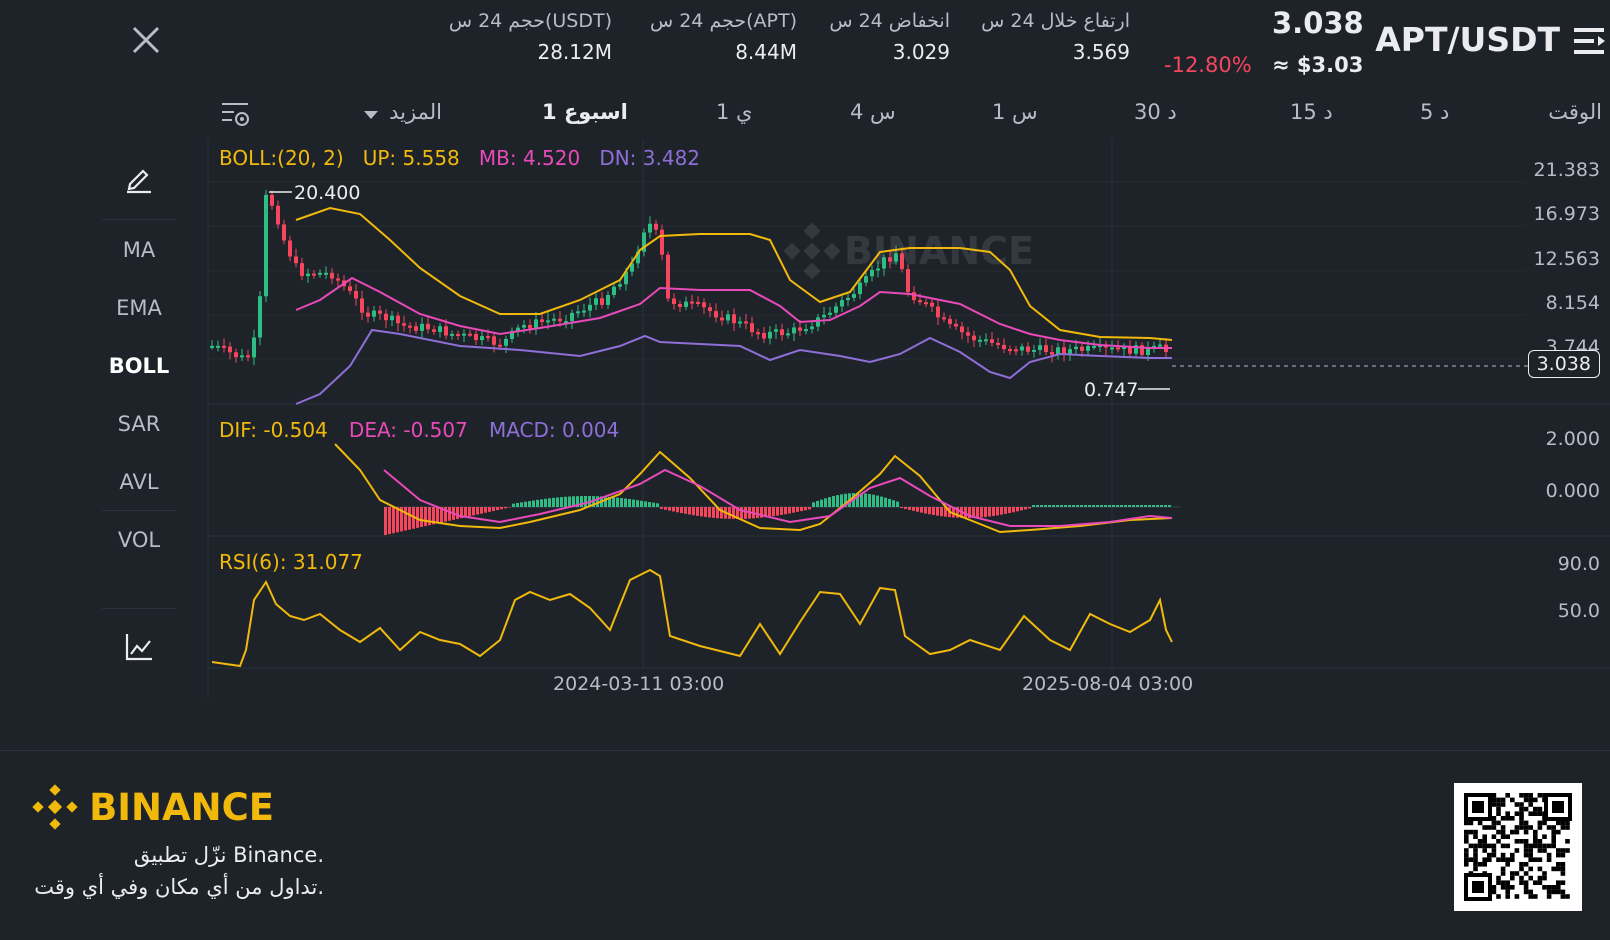 The width and height of the screenshot is (1610, 940). Describe the element at coordinates (146, 40) in the screenshot. I see `close-icon` at that location.